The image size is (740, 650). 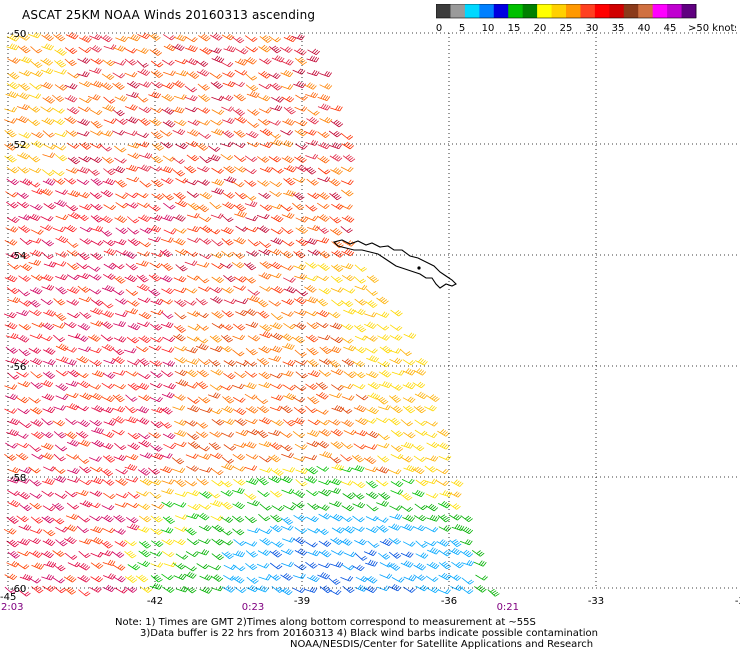 What do you see at coordinates (302, 601) in the screenshot?
I see `longitude-label: -39` at bounding box center [302, 601].